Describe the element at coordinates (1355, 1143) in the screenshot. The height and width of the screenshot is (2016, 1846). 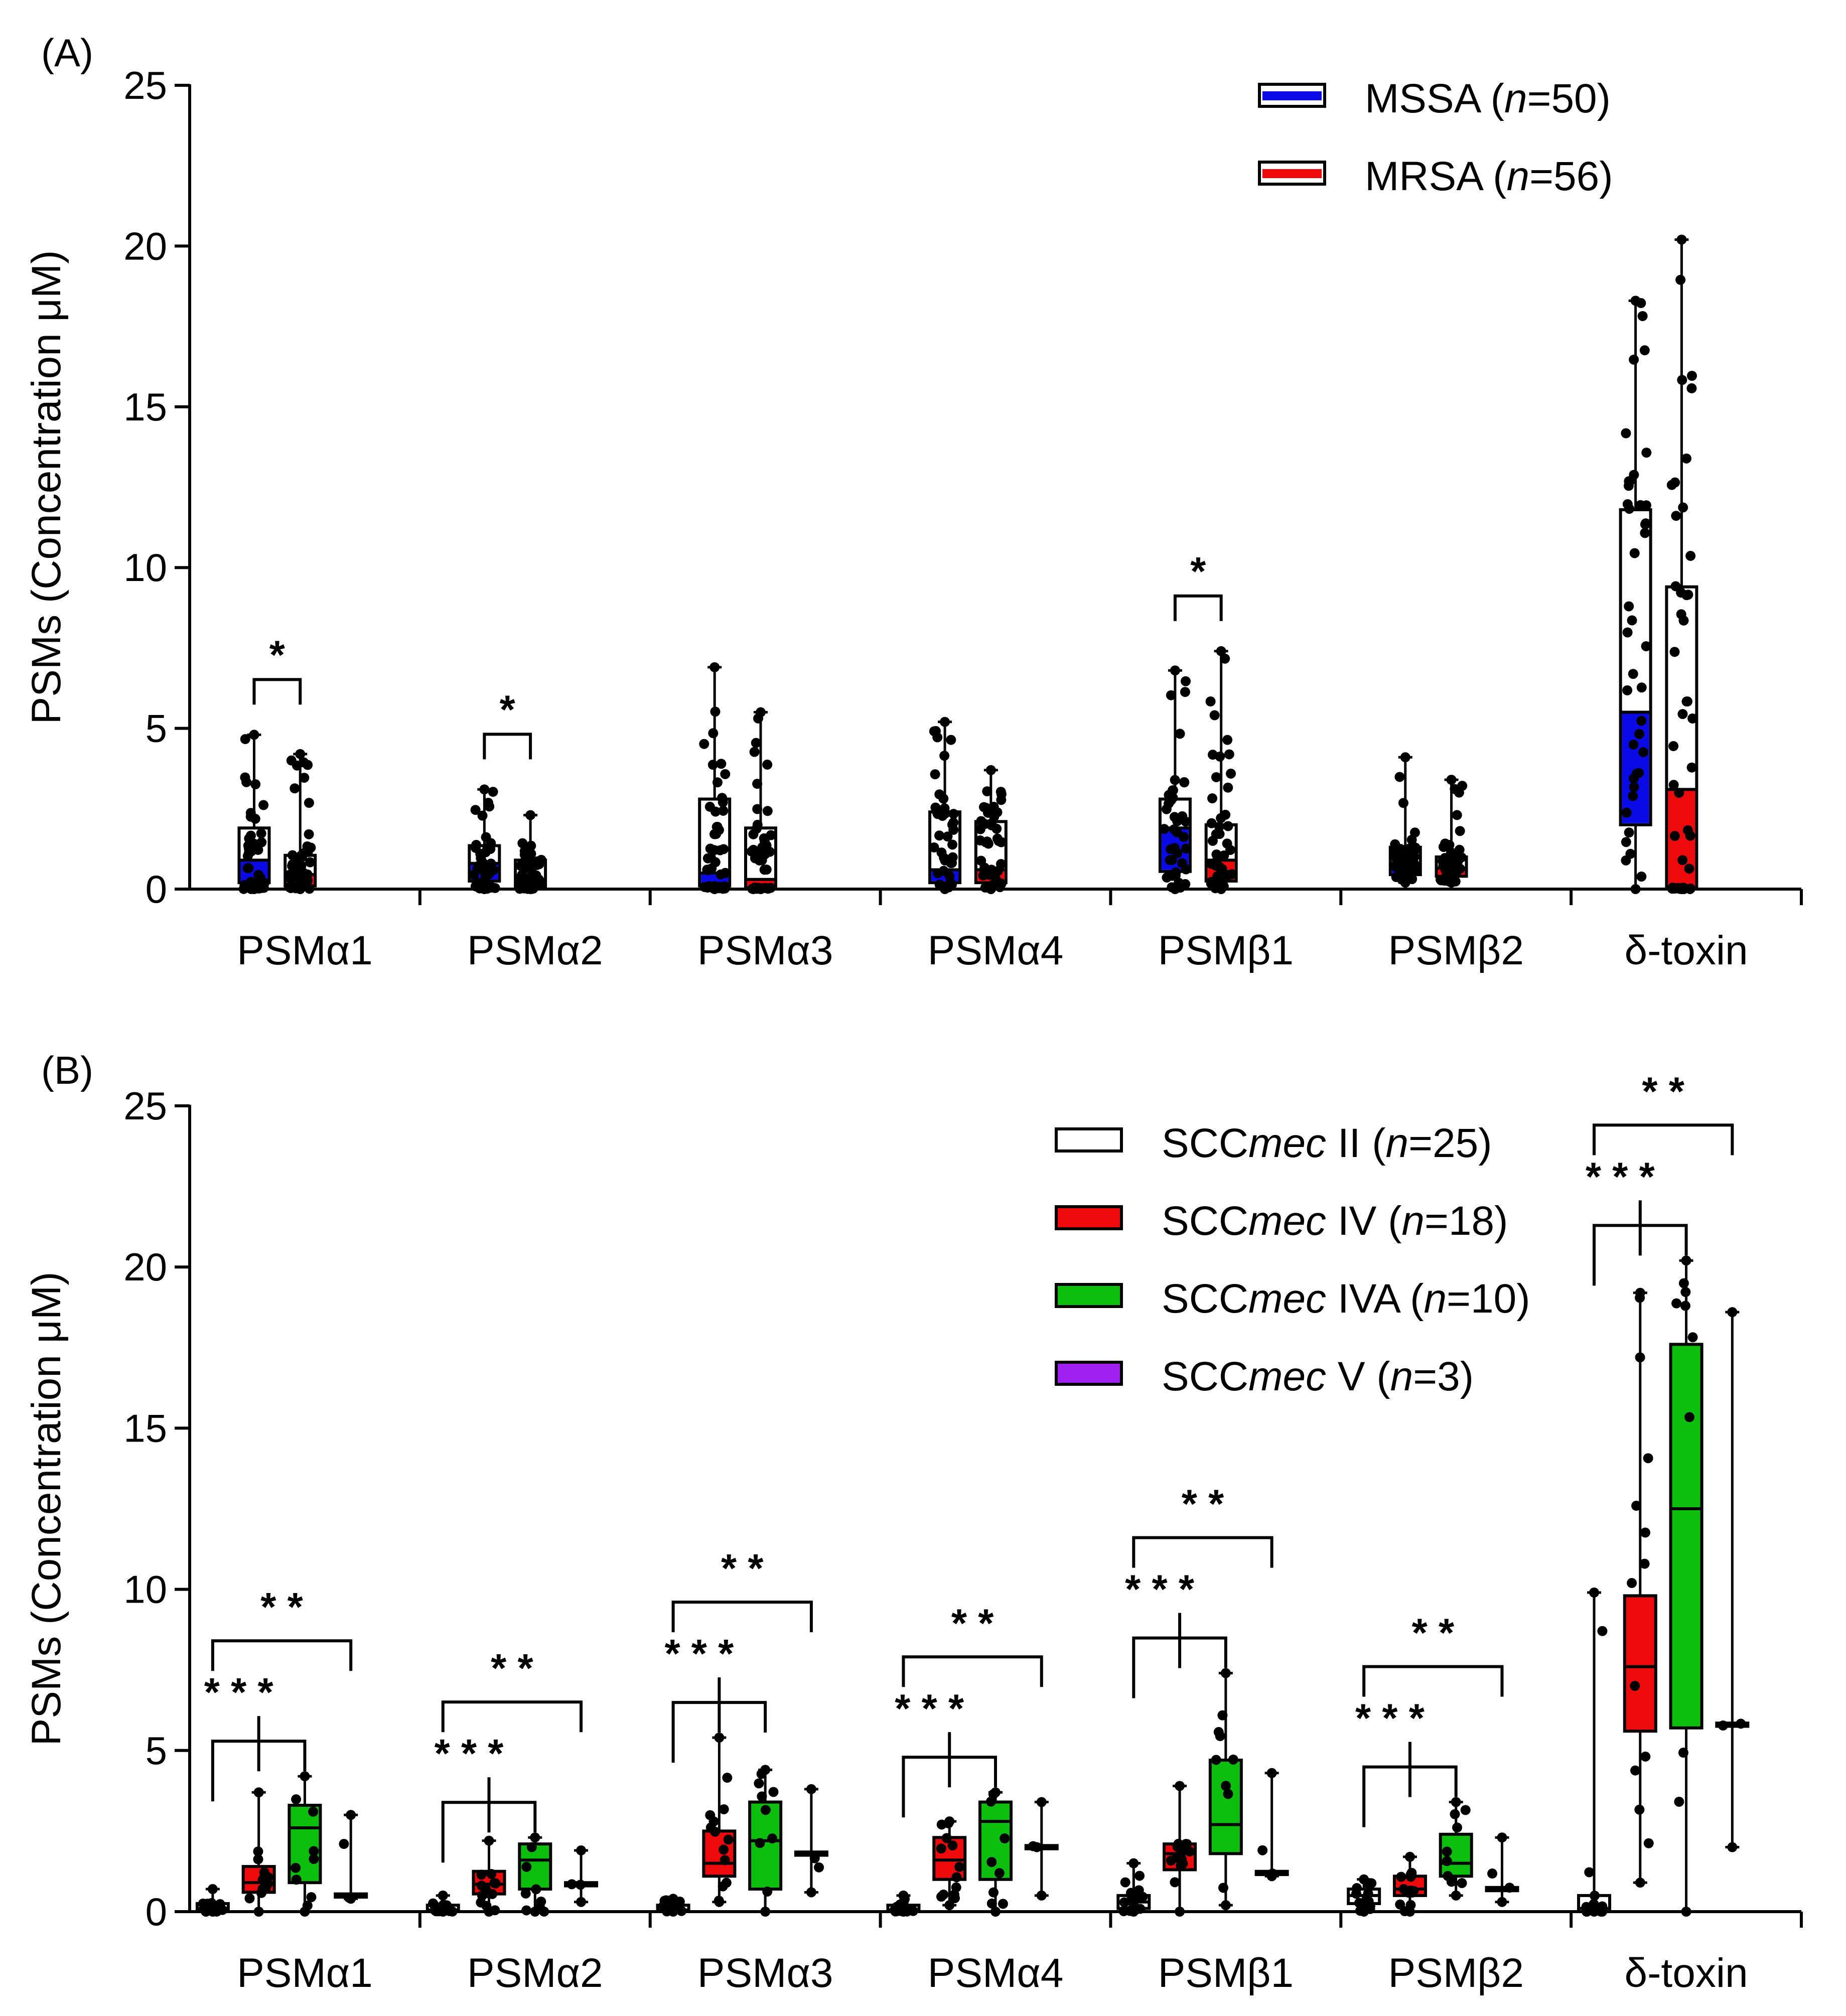
I see `legend-name-suffix: II (` at that location.